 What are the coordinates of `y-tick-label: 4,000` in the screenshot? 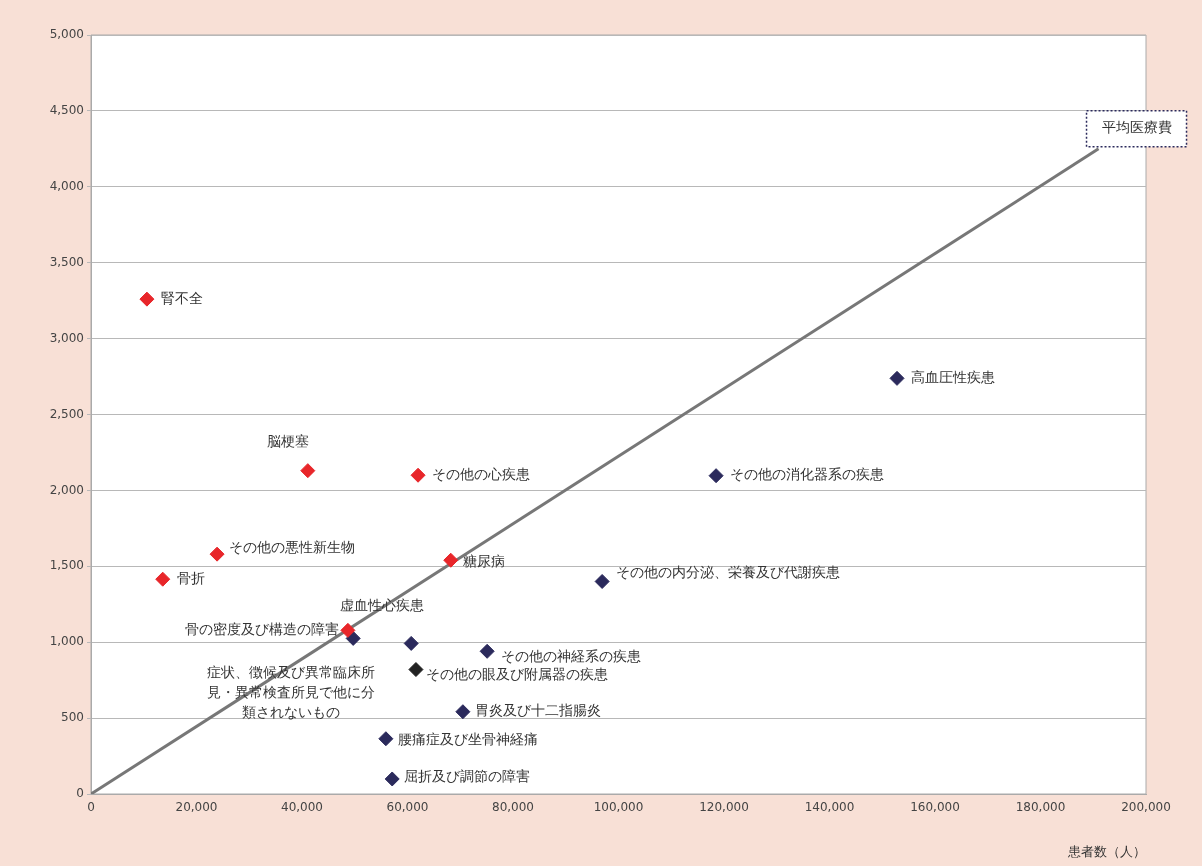 It's located at (66, 185).